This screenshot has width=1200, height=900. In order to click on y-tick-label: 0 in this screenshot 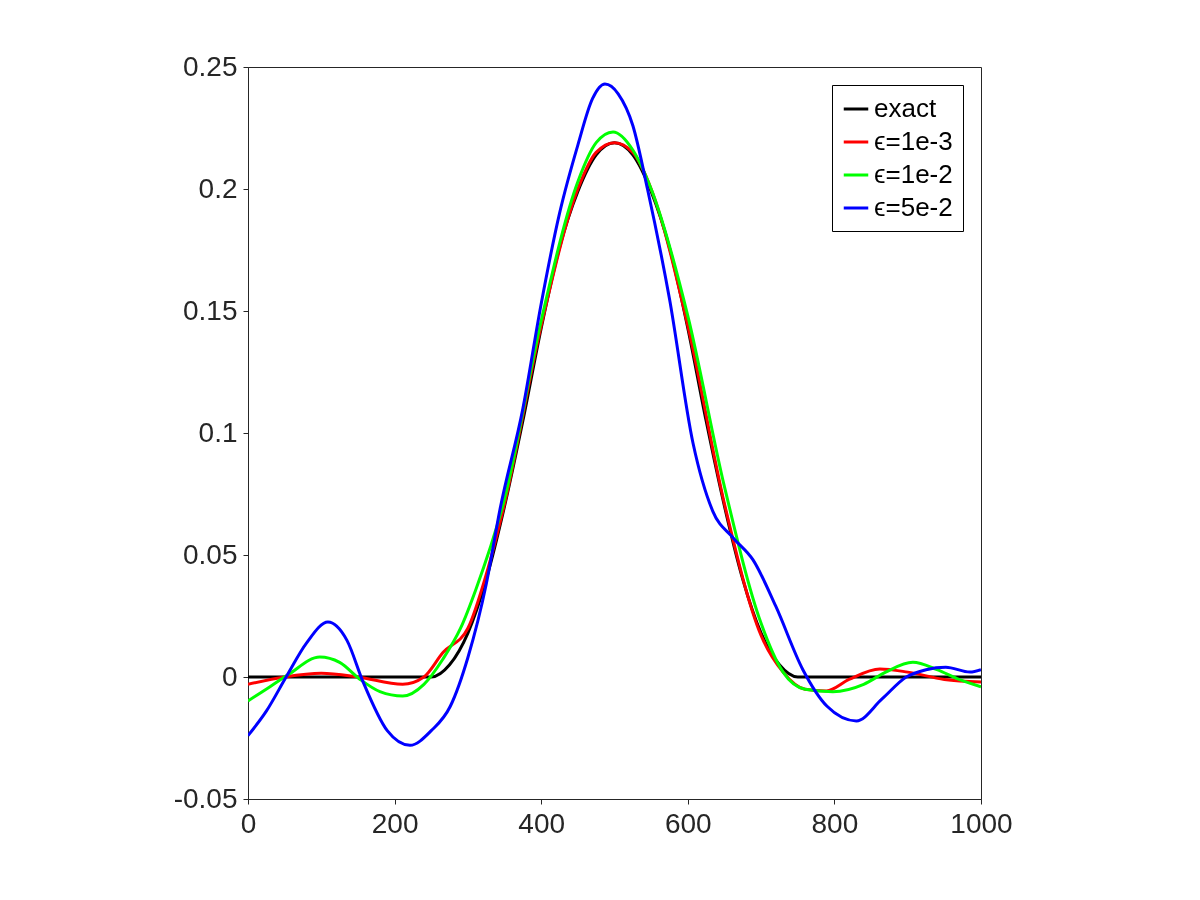, I will do `click(229, 676)`.